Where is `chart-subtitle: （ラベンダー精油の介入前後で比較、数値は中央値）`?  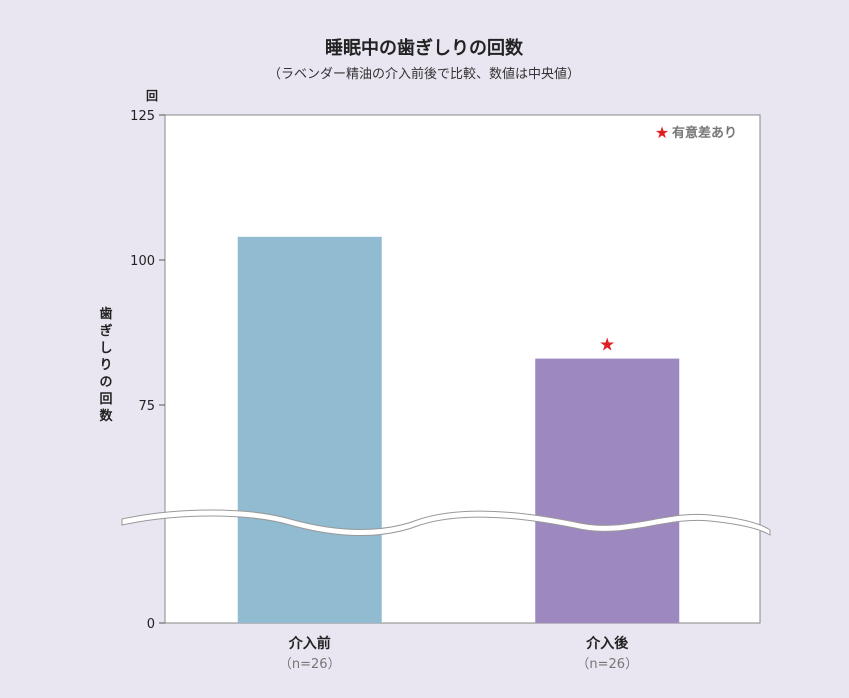
chart-subtitle: （ラベンダー精油の介入前後で比較、数値は中央値） is located at coordinates (424, 74).